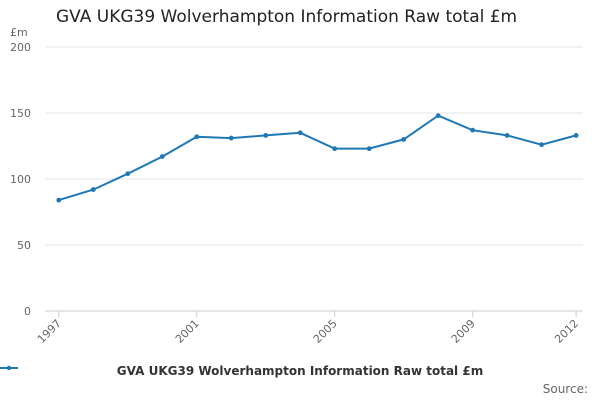 The width and height of the screenshot is (600, 400). Describe the element at coordinates (187, 331) in the screenshot. I see `x-tick-label: 2001` at that location.